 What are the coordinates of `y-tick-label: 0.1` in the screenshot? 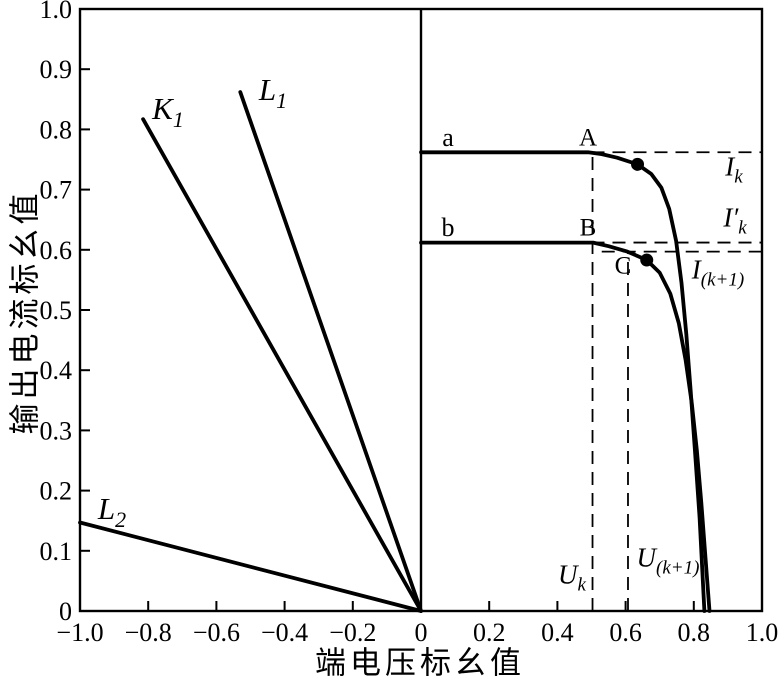 It's located at (56, 551).